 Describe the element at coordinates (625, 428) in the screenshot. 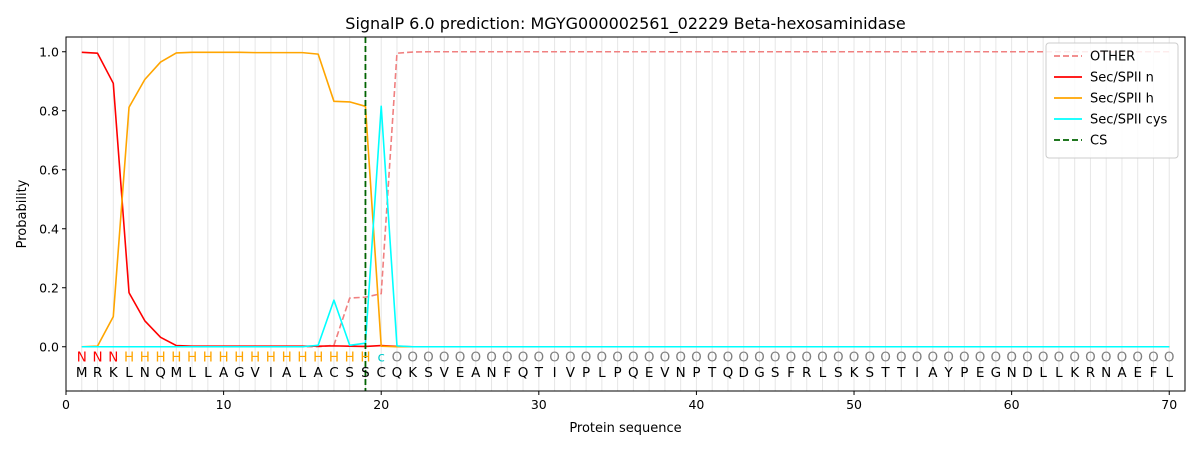

I see `x-axis-label: Protein sequence` at that location.